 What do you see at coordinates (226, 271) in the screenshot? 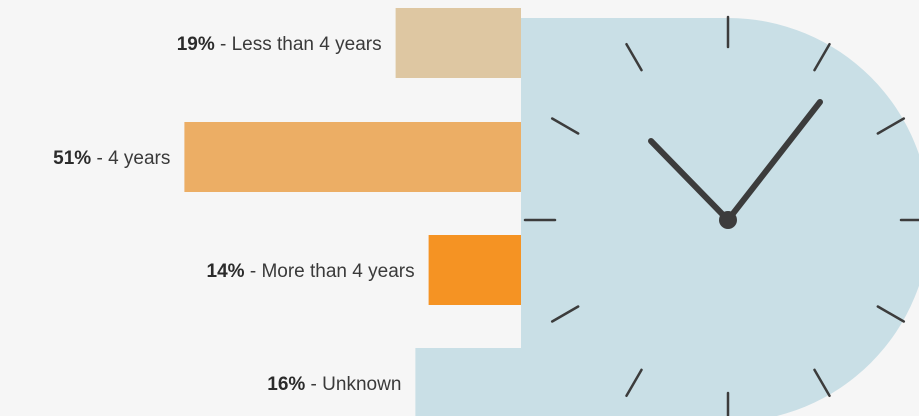
I see `bar-value-label-2: 14%` at bounding box center [226, 271].